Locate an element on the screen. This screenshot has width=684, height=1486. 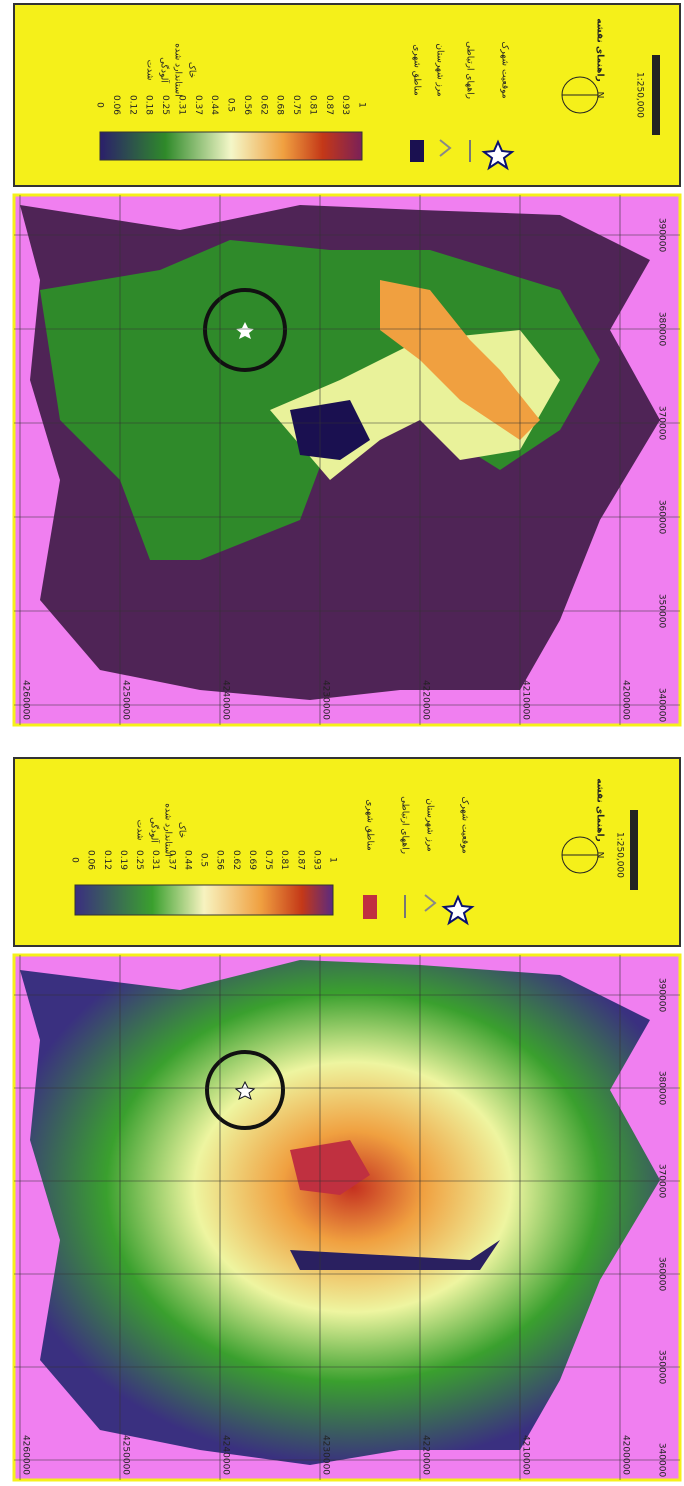
urban-area is located at coordinates (330, 430).